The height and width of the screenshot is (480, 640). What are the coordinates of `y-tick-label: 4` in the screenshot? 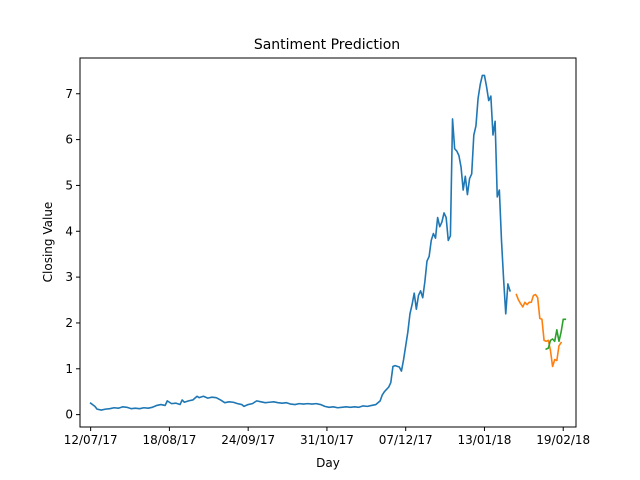 It's located at (69, 231).